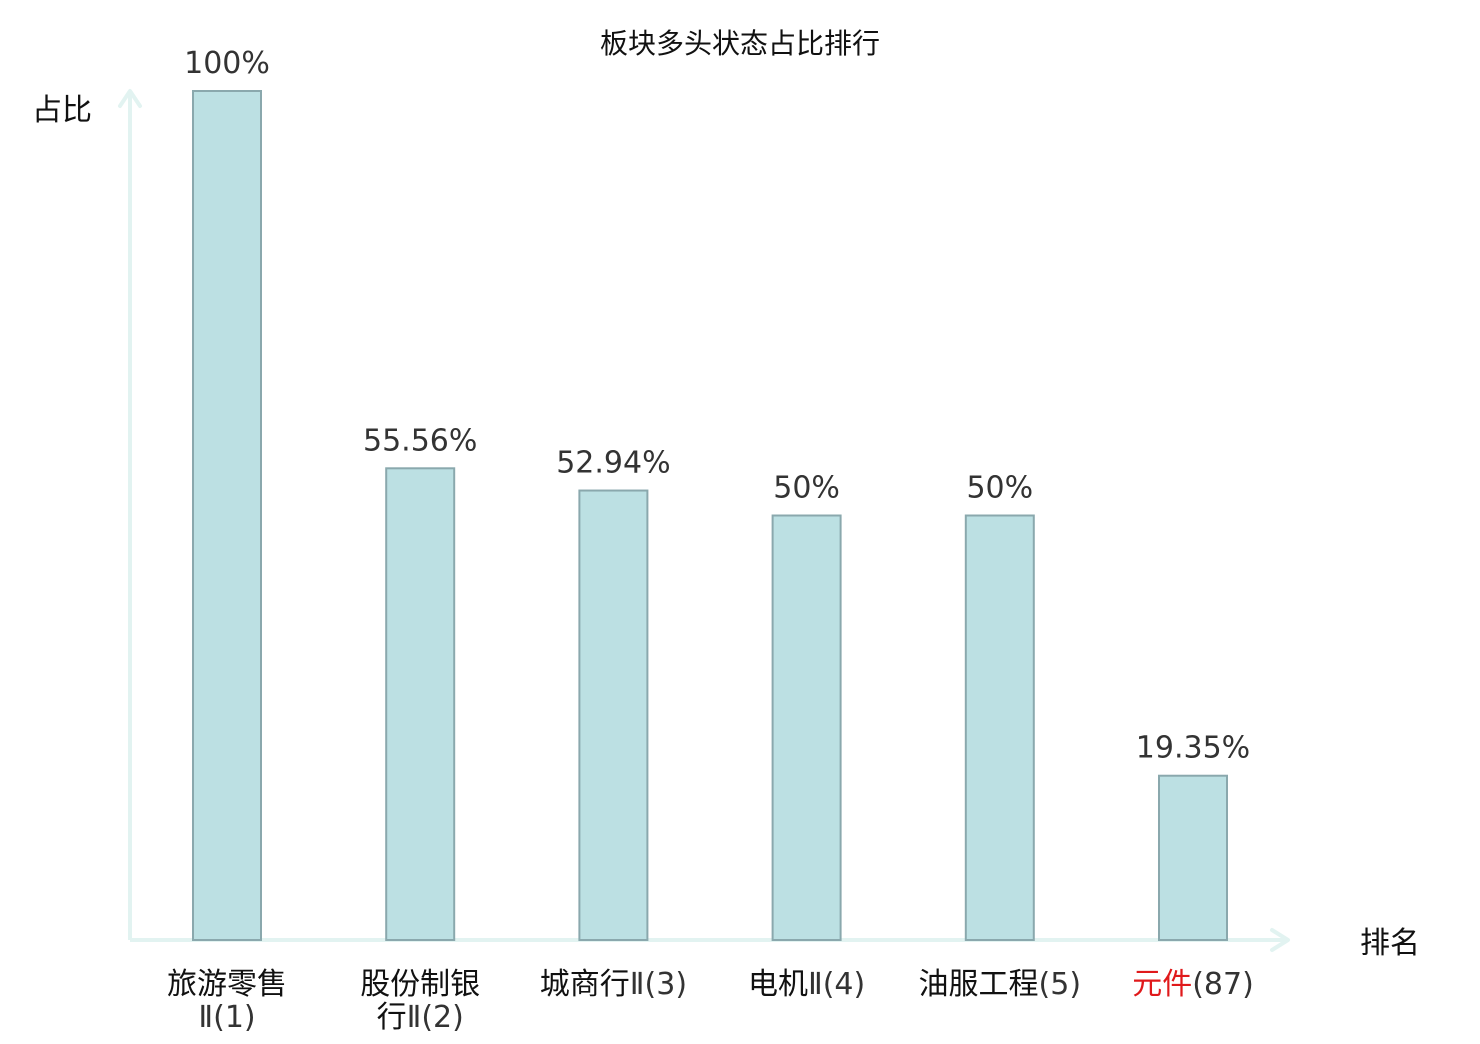 The width and height of the screenshot is (1480, 1044). I want to click on value-label-2: 55.56%, so click(420, 440).